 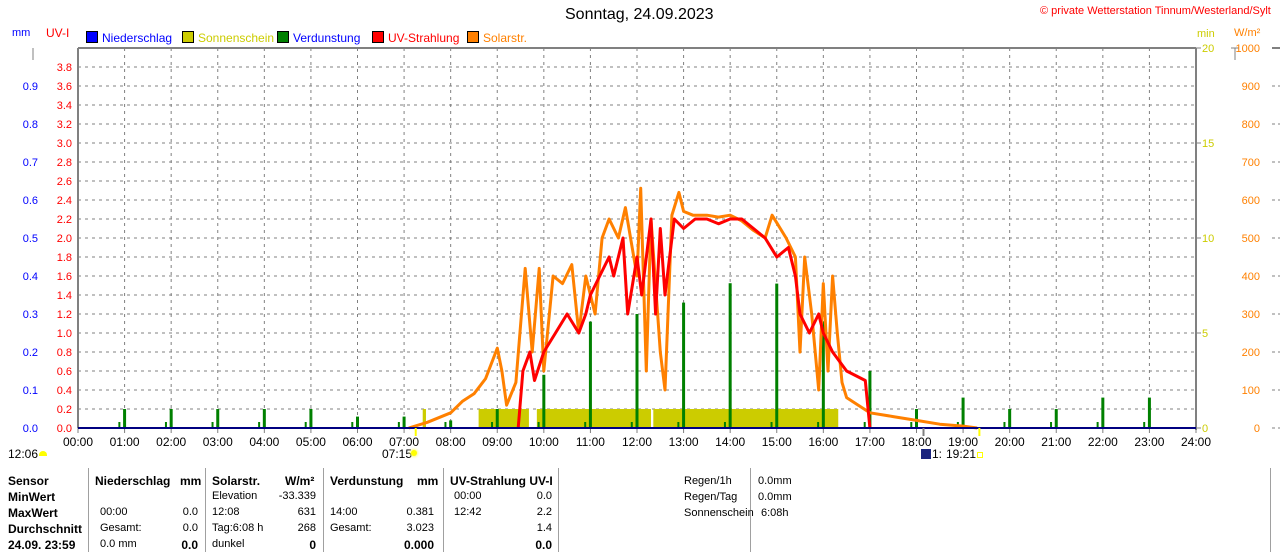 What do you see at coordinates (344, 512) in the screenshot?
I see `table-cell: 14:00` at bounding box center [344, 512].